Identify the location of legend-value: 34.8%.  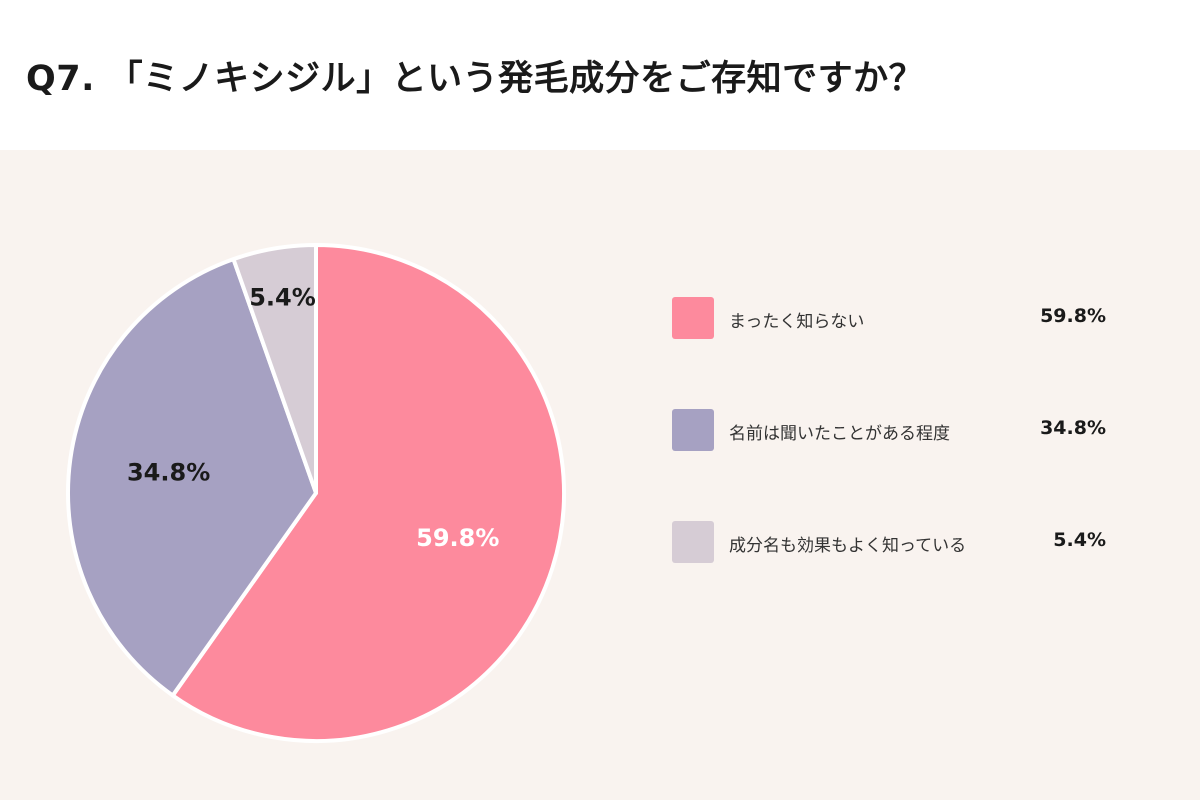
(1073, 428).